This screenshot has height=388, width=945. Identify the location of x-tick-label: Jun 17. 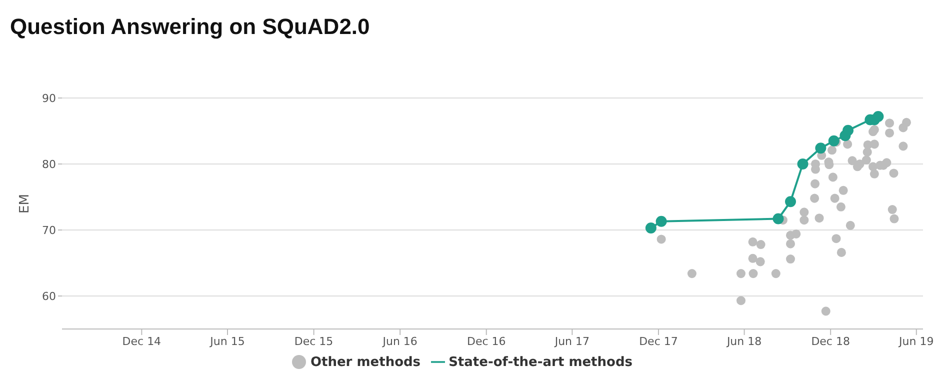
(572, 341).